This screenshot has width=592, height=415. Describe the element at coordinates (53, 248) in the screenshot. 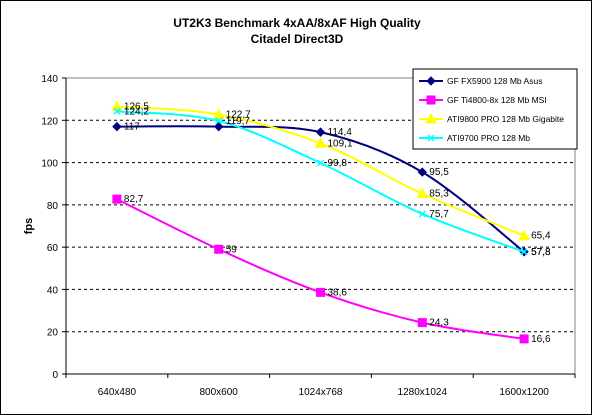

I see `y-tick-label: 60` at that location.